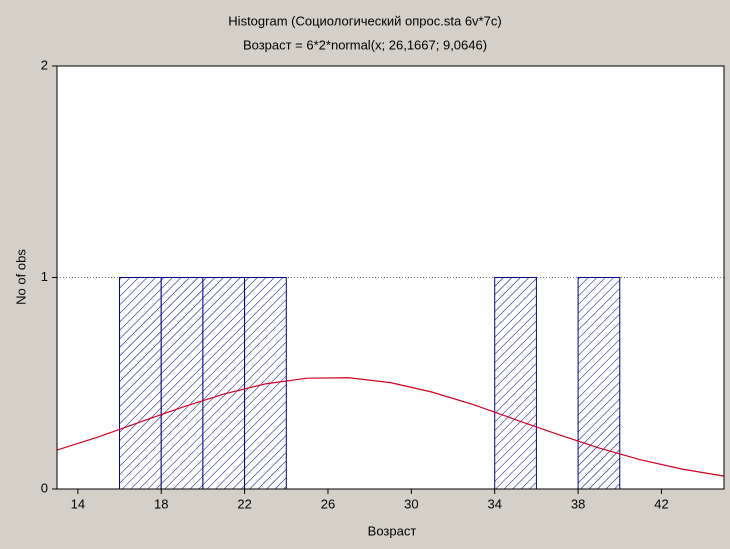 Image resolution: width=730 pixels, height=549 pixels. What do you see at coordinates (20, 277) in the screenshot?
I see `y-axis-label: No of obs` at bounding box center [20, 277].